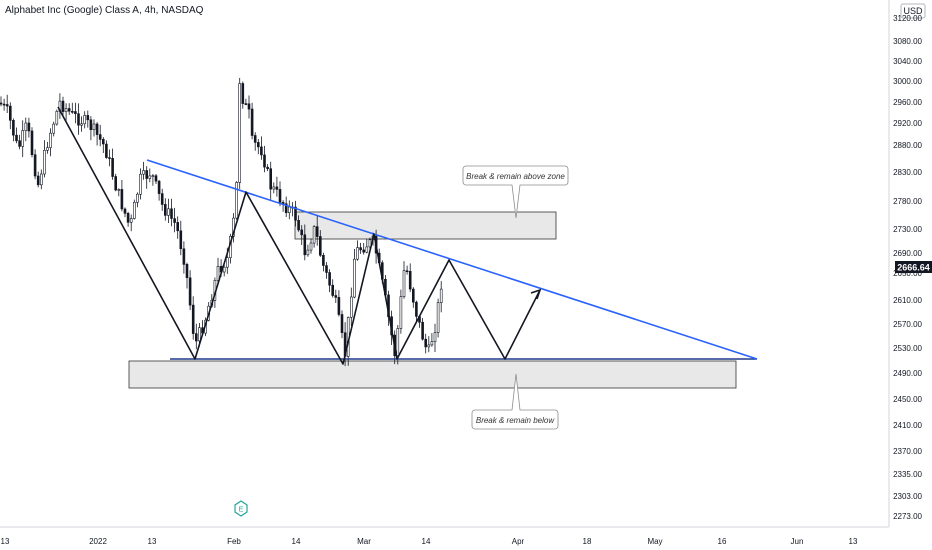 The height and width of the screenshot is (550, 932). I want to click on price-tick-label: 2303.00, so click(907, 496).